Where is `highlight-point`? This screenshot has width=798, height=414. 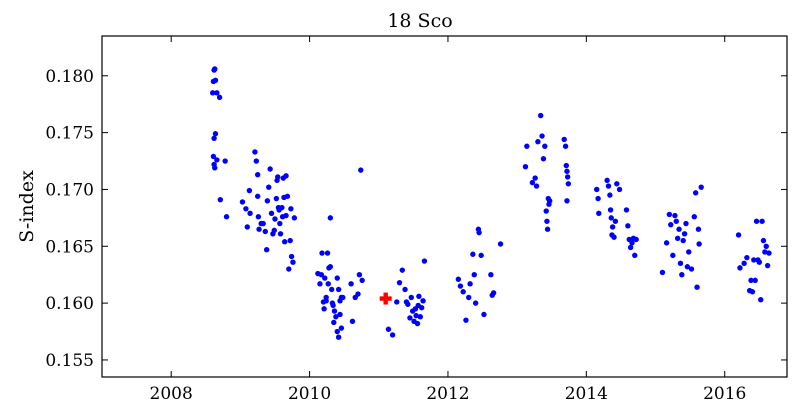 highlight-point is located at coordinates (385, 298).